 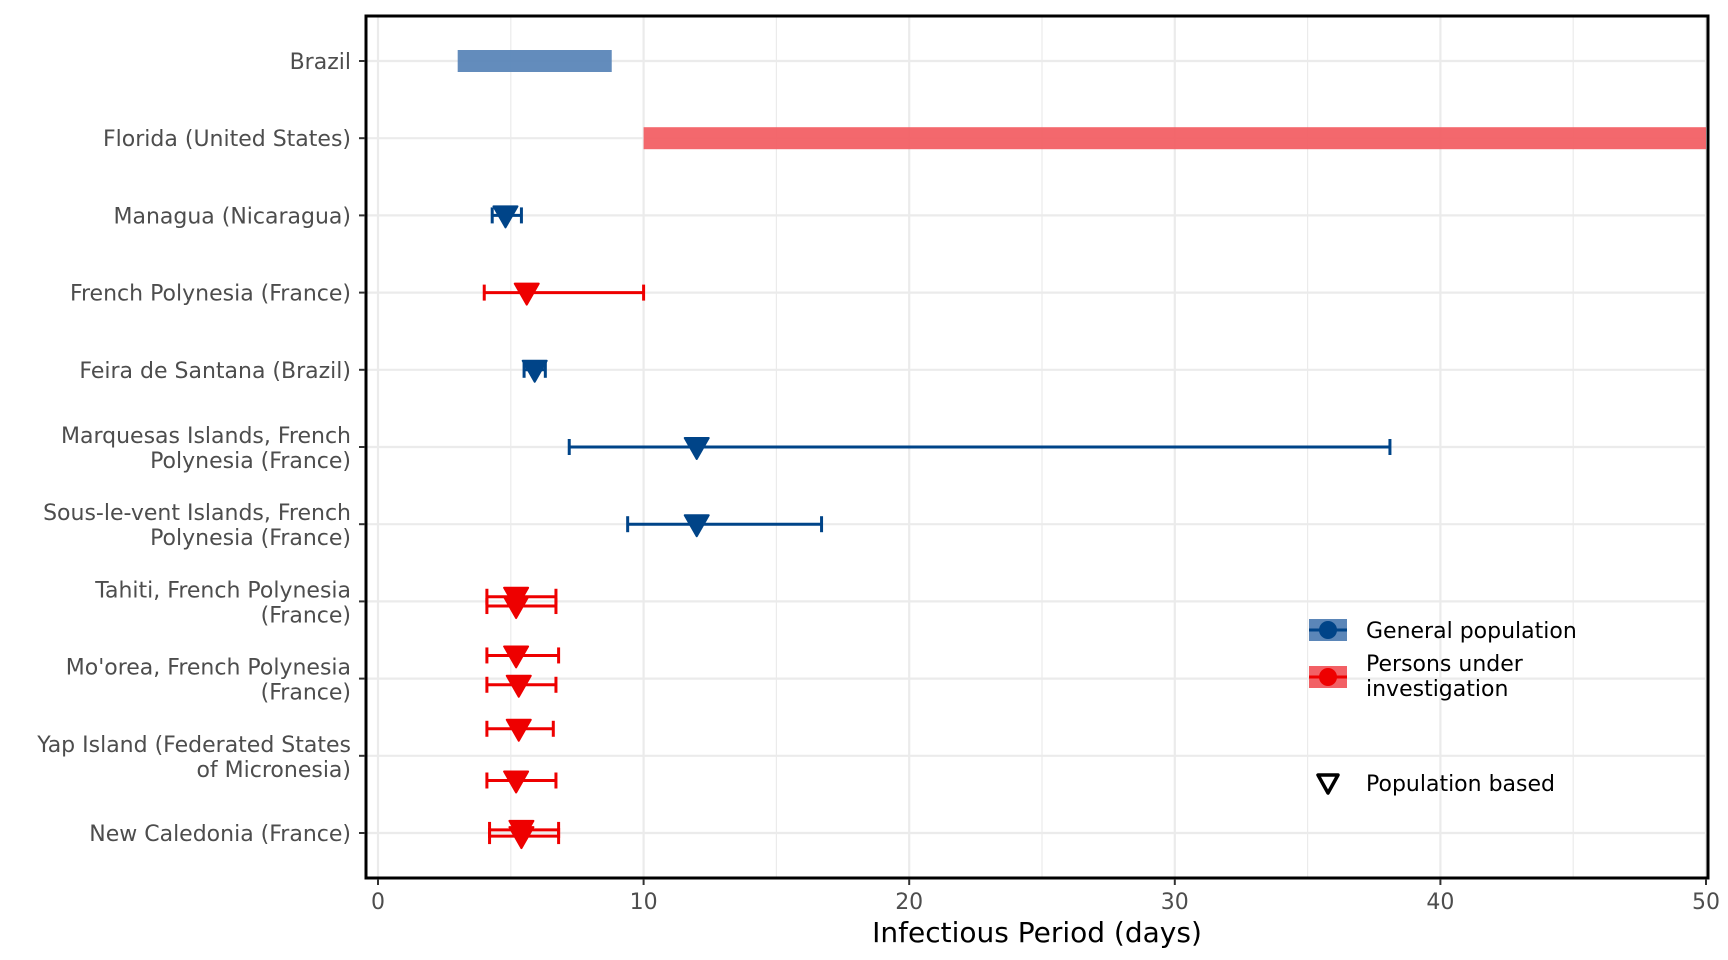 What do you see at coordinates (210, 294) in the screenshot?
I see `category-label: French Polynesia (France)` at bounding box center [210, 294].